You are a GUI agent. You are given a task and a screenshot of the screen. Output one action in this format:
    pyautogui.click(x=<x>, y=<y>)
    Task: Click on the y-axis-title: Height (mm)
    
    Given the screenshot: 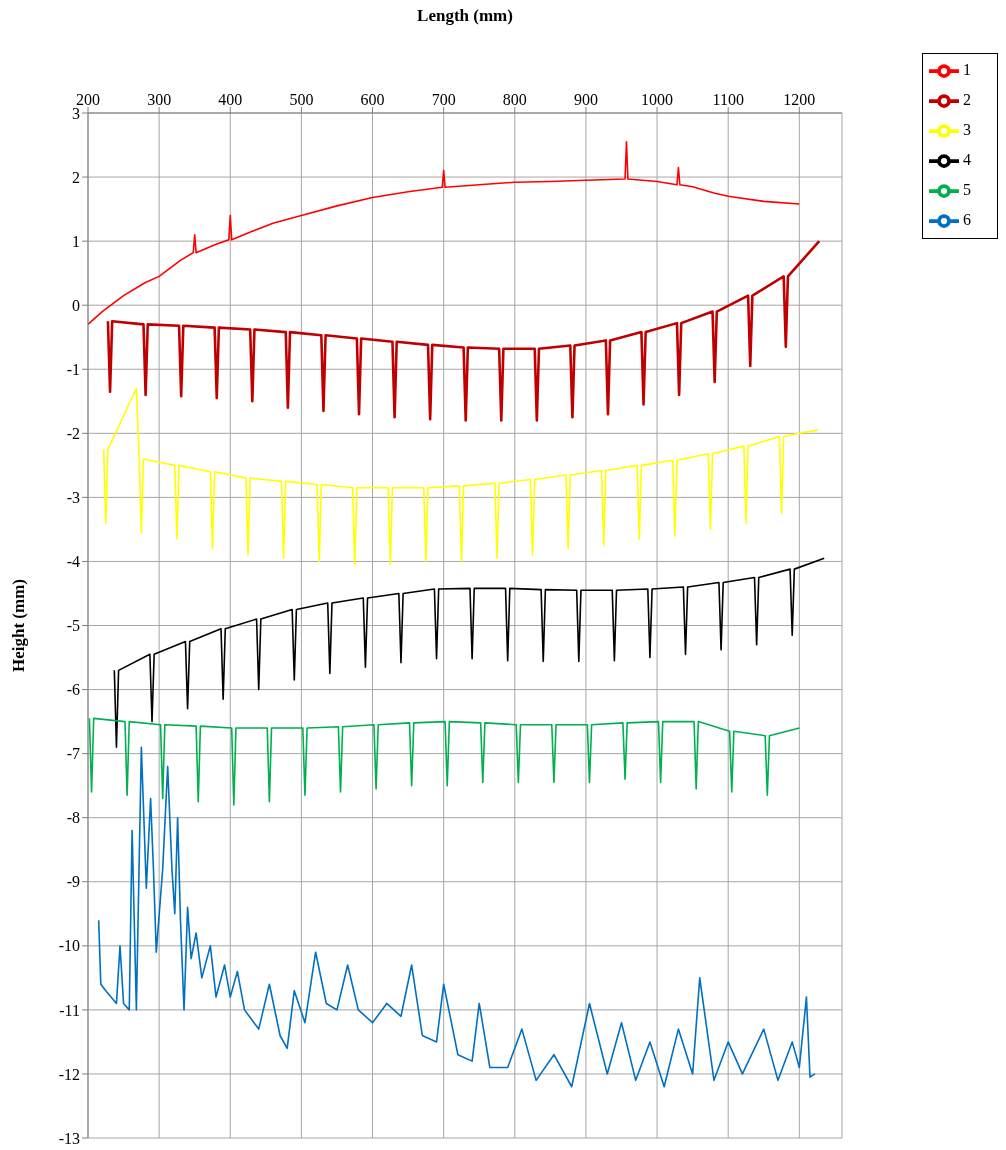 What is the action you would take?
    pyautogui.click(x=19, y=625)
    